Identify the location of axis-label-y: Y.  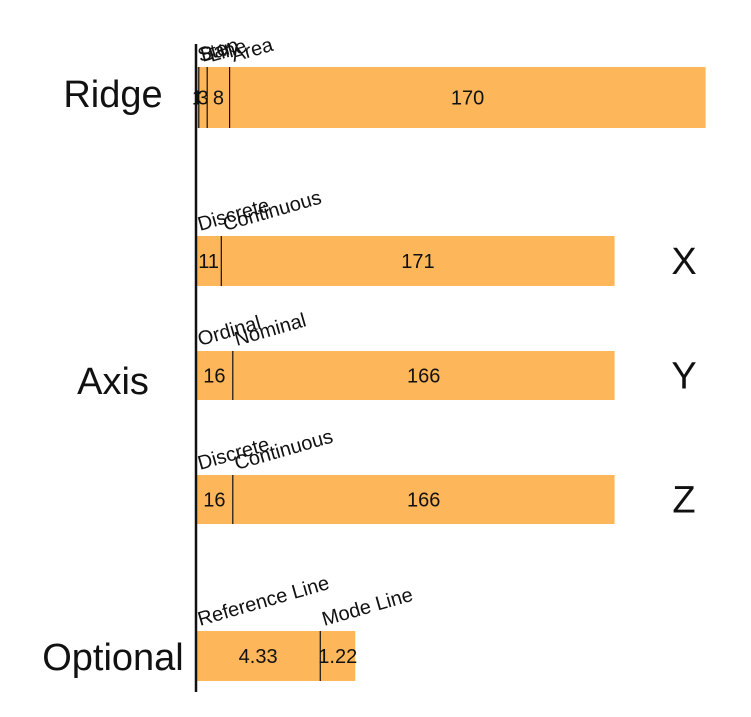
(683, 377).